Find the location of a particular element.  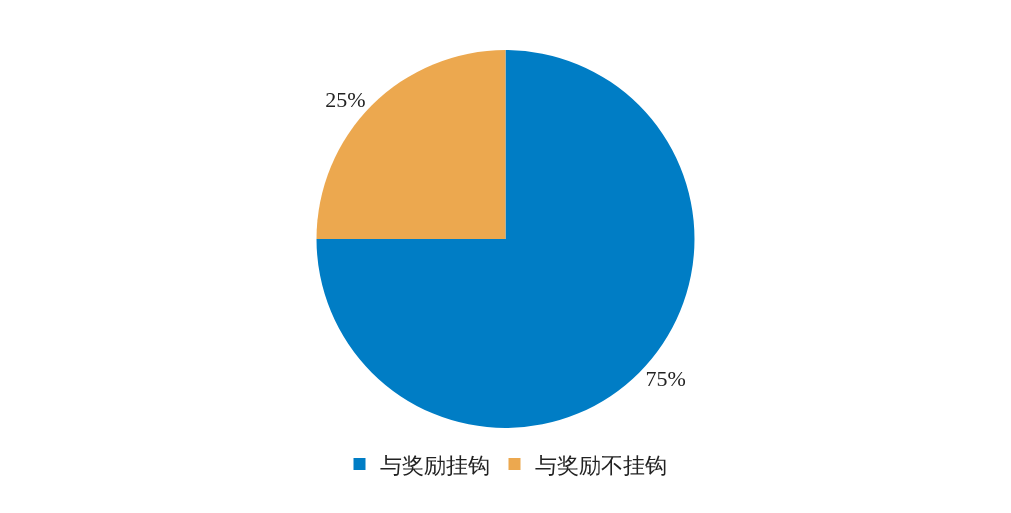

legend-label: 与奖励挂钩 is located at coordinates (434, 465).